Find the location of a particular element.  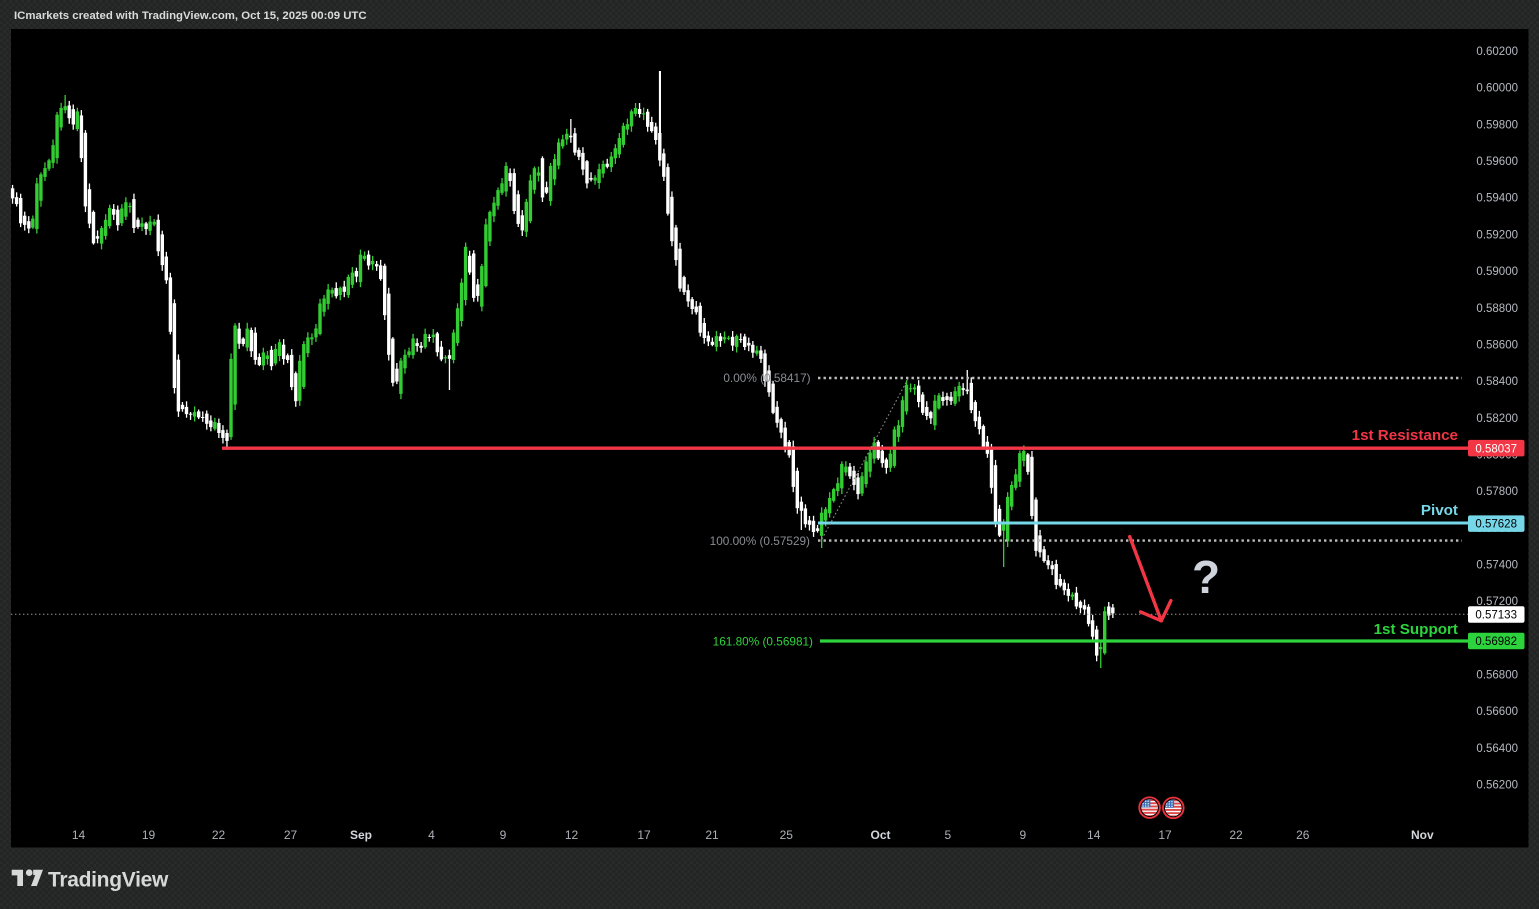

svg-text: 0.00% (0.58417) is located at coordinates (766, 378).